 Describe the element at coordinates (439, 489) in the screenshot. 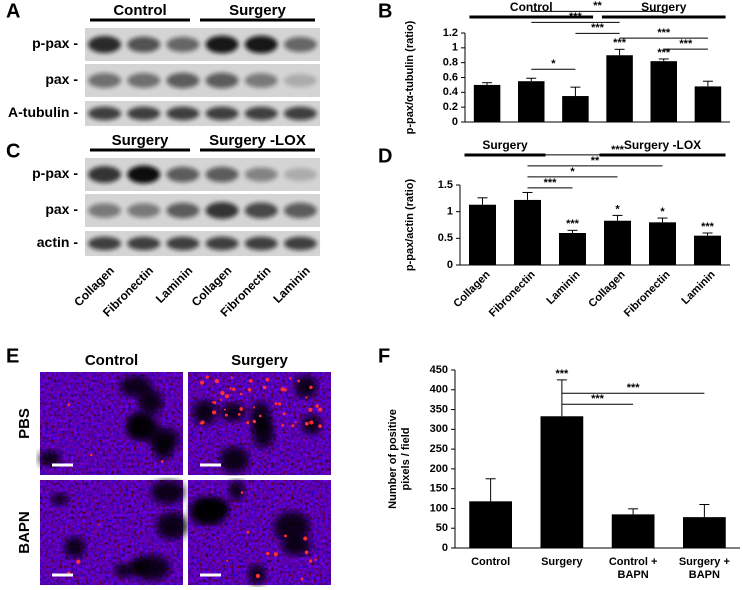

I see `y-tick-label: 150` at that location.